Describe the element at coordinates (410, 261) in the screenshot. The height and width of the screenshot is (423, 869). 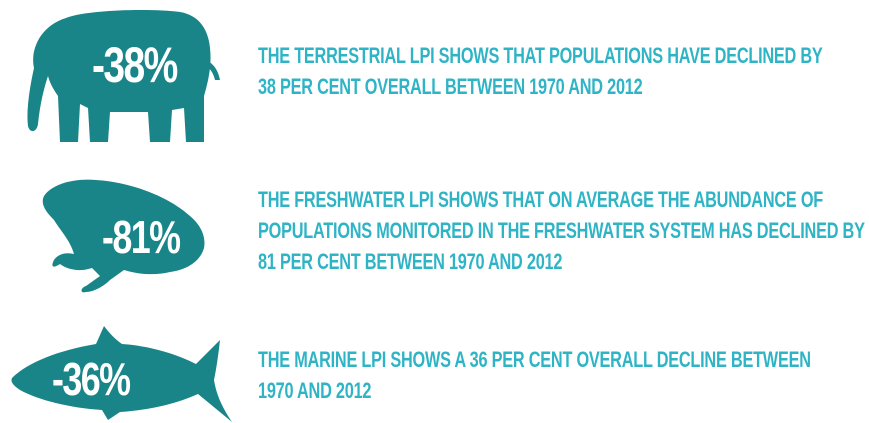
I see `description-line: 81 PER CENT BETWEEN 1970 AND 2012` at that location.